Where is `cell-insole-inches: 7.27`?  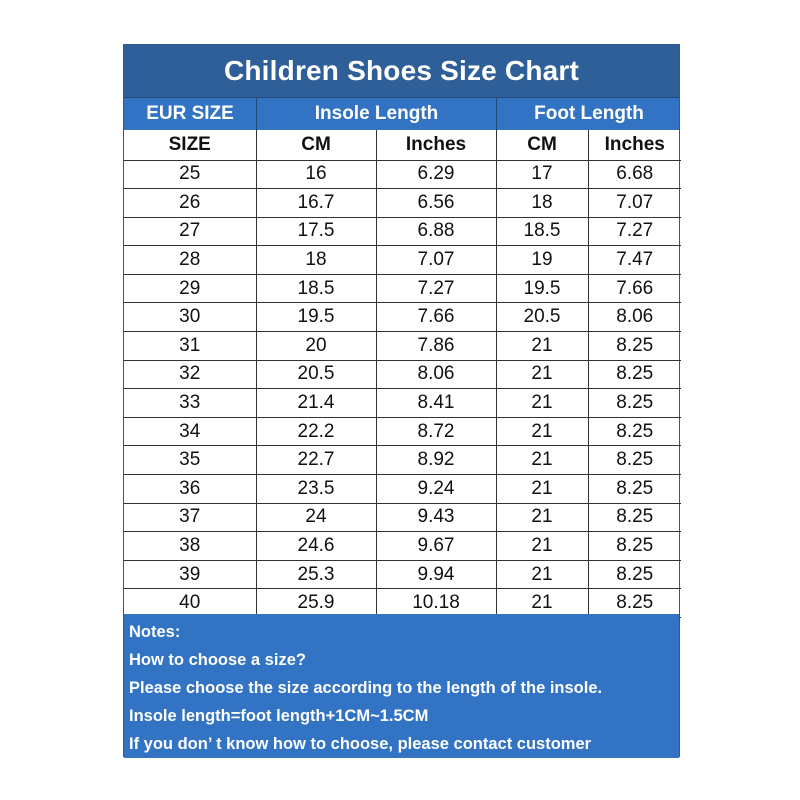
cell-insole-inches: 7.27 is located at coordinates (436, 288).